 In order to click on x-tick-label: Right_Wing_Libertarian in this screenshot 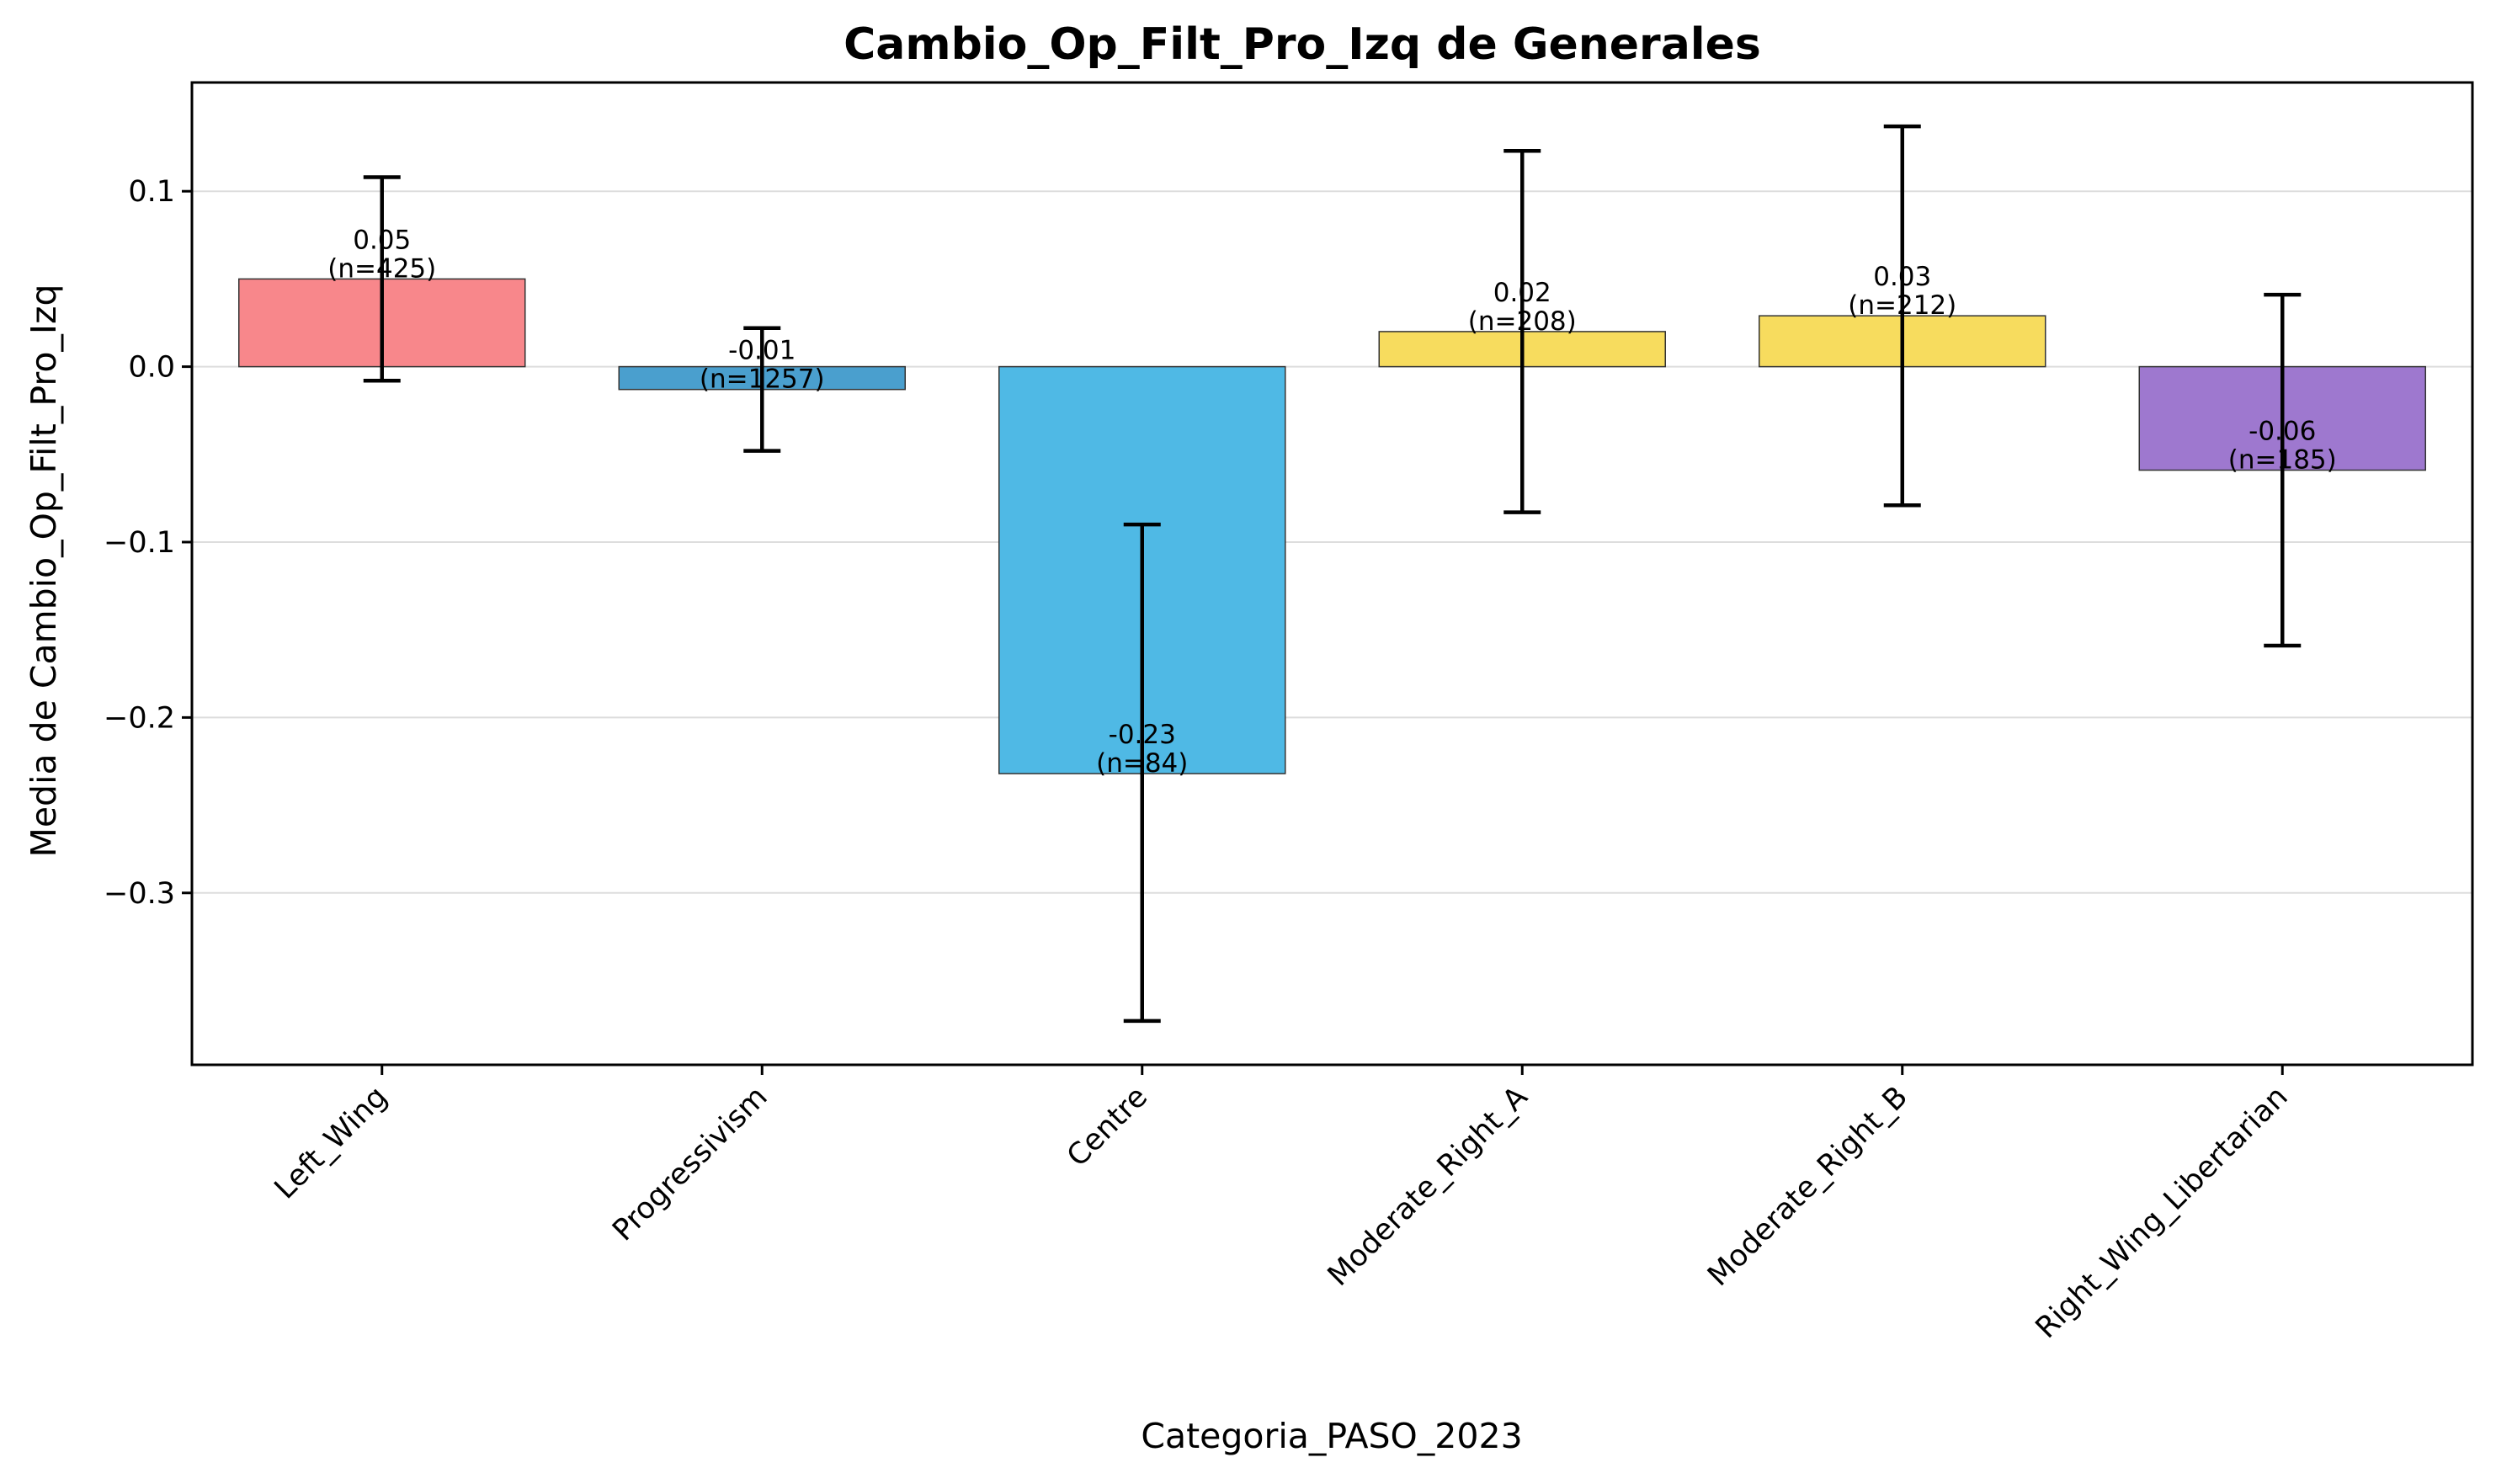, I will do `click(2162, 1212)`.